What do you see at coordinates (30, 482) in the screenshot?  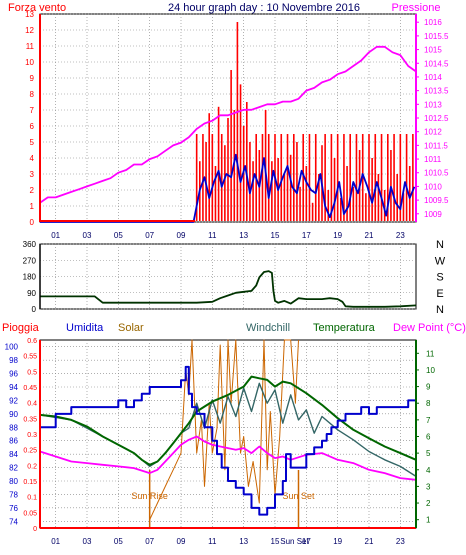 I see `rain-tick-label: 0.15` at bounding box center [30, 482].